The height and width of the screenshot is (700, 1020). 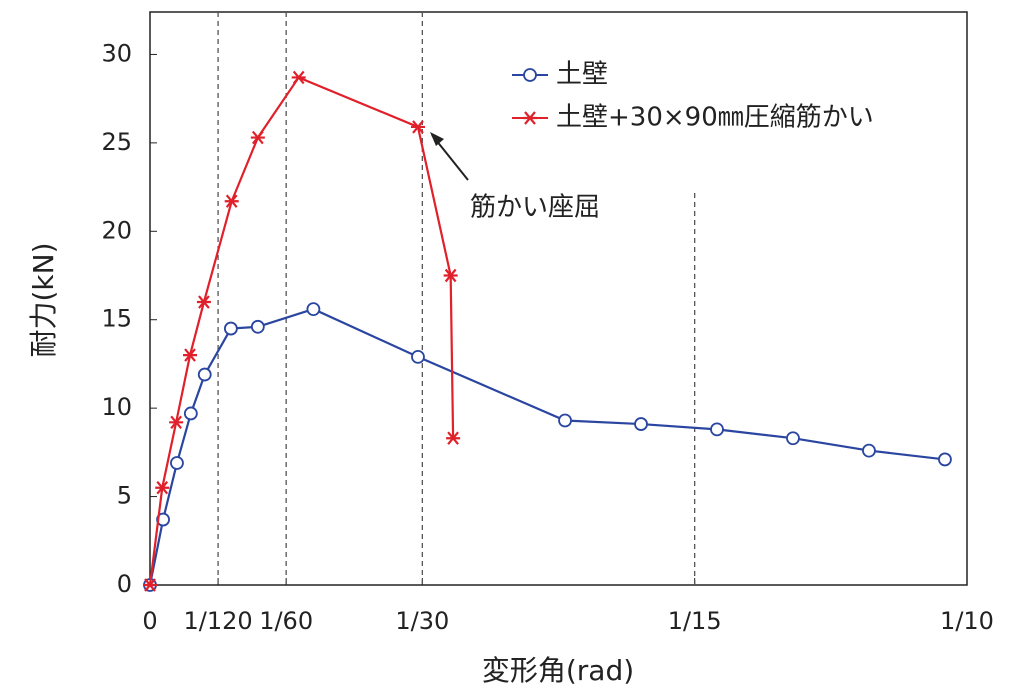 I want to click on x-tick-label: 1/30, so click(x=422, y=621).